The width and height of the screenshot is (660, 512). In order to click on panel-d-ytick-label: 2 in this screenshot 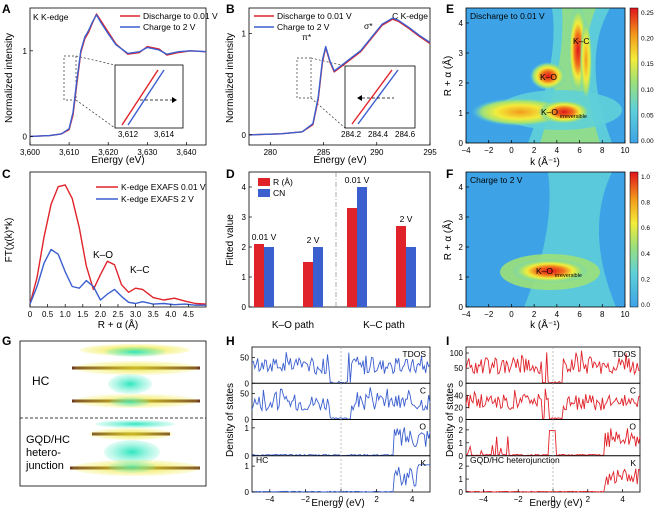, I will do `click(244, 247)`.